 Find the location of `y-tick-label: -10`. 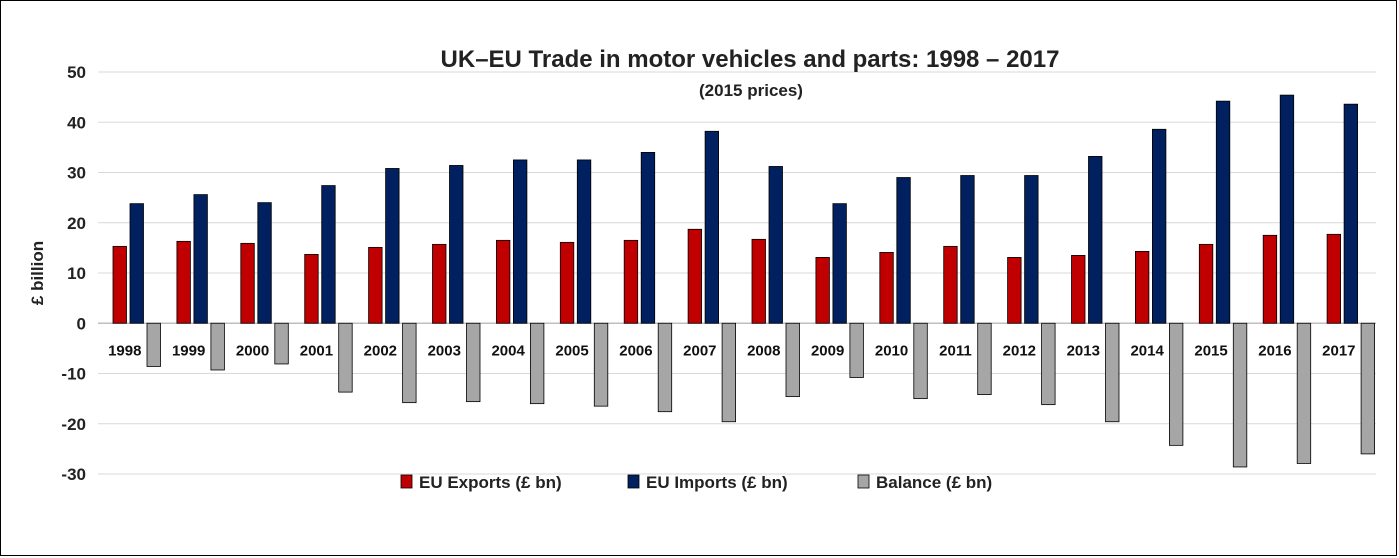

y-tick-label: -10 is located at coordinates (73, 374).